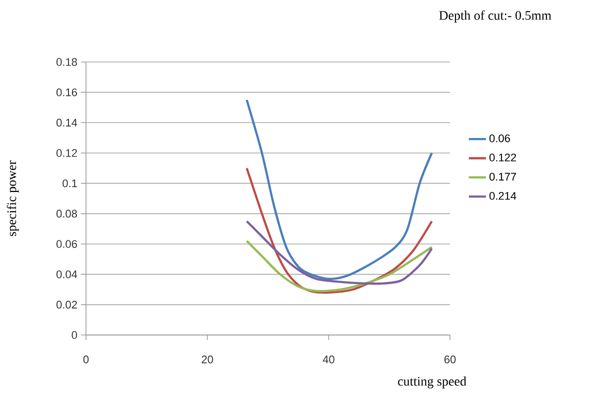 Image resolution: width=591 pixels, height=412 pixels. What do you see at coordinates (495, 16) in the screenshot?
I see `text: Depth of cut:- 0.5mm` at bounding box center [495, 16].